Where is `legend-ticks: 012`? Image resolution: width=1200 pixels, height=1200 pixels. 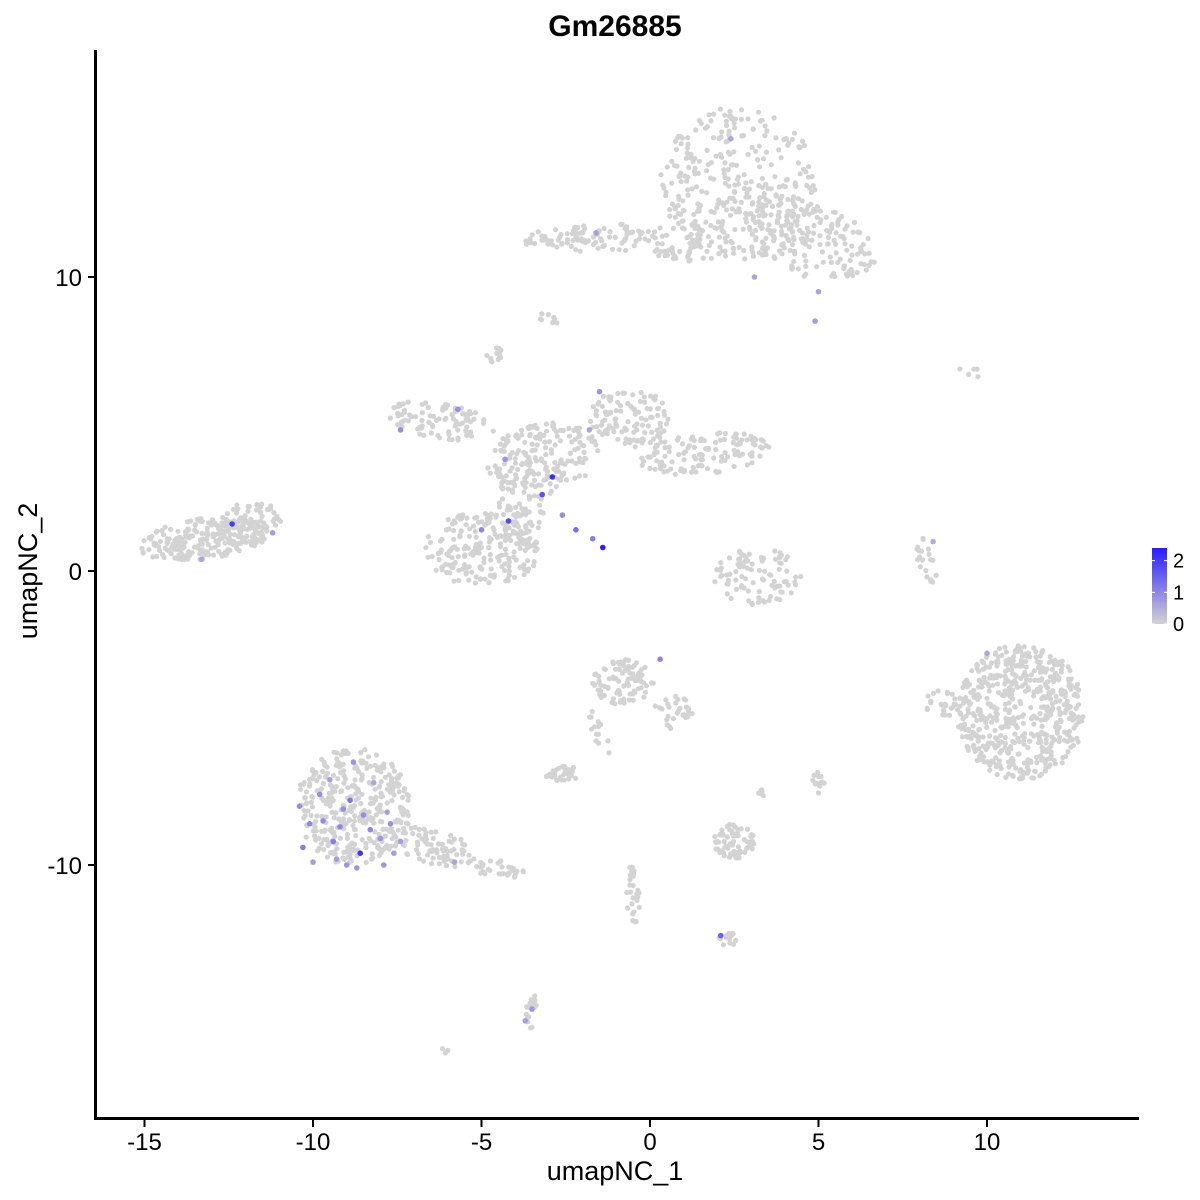
legend-ticks: 012 is located at coordinates (1168, 593).